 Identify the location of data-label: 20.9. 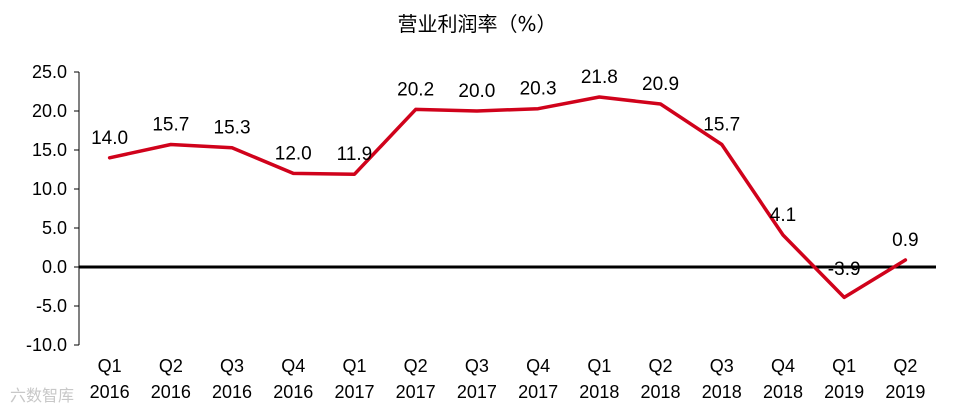
(660, 84).